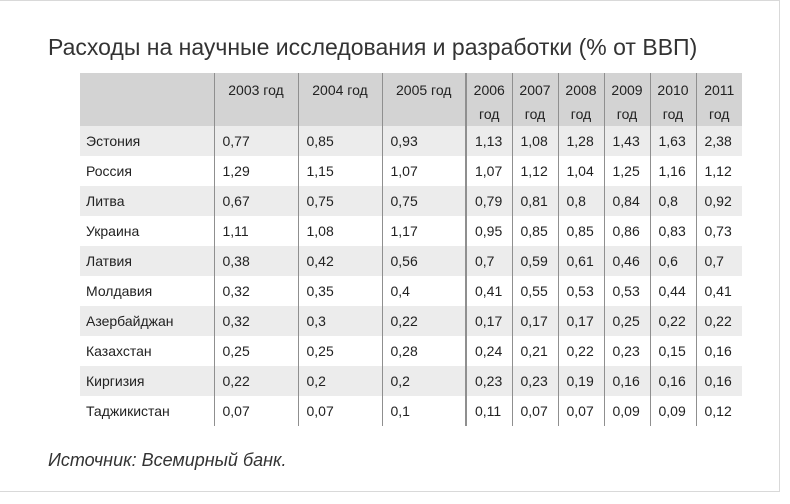 The width and height of the screenshot is (790, 504). Describe the element at coordinates (580, 261) in the screenshot. I see `value-cell: 0,61` at that location.